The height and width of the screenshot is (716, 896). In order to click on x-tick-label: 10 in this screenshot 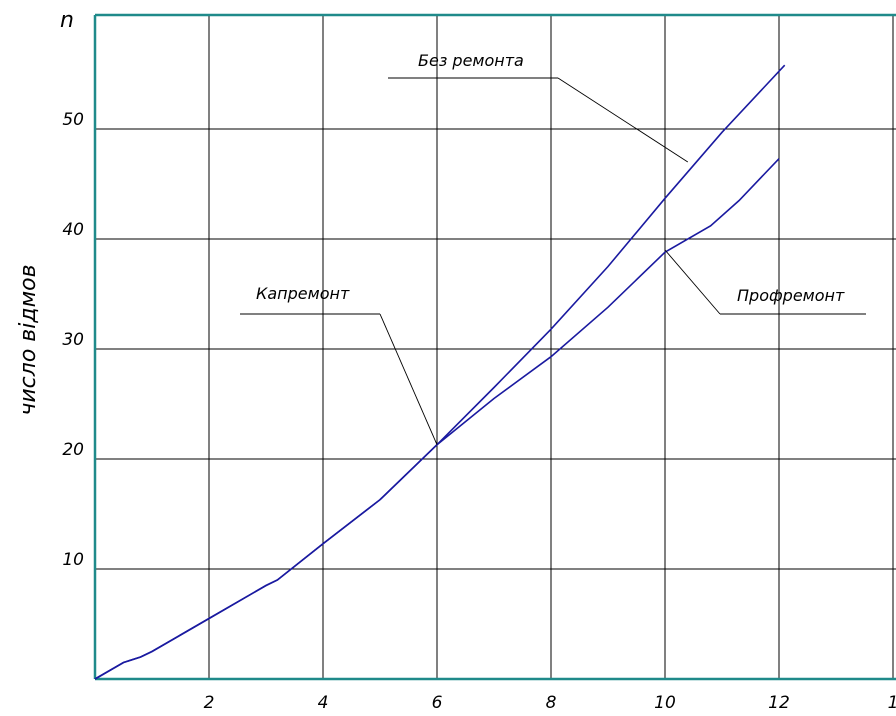, I will do `click(665, 703)`.